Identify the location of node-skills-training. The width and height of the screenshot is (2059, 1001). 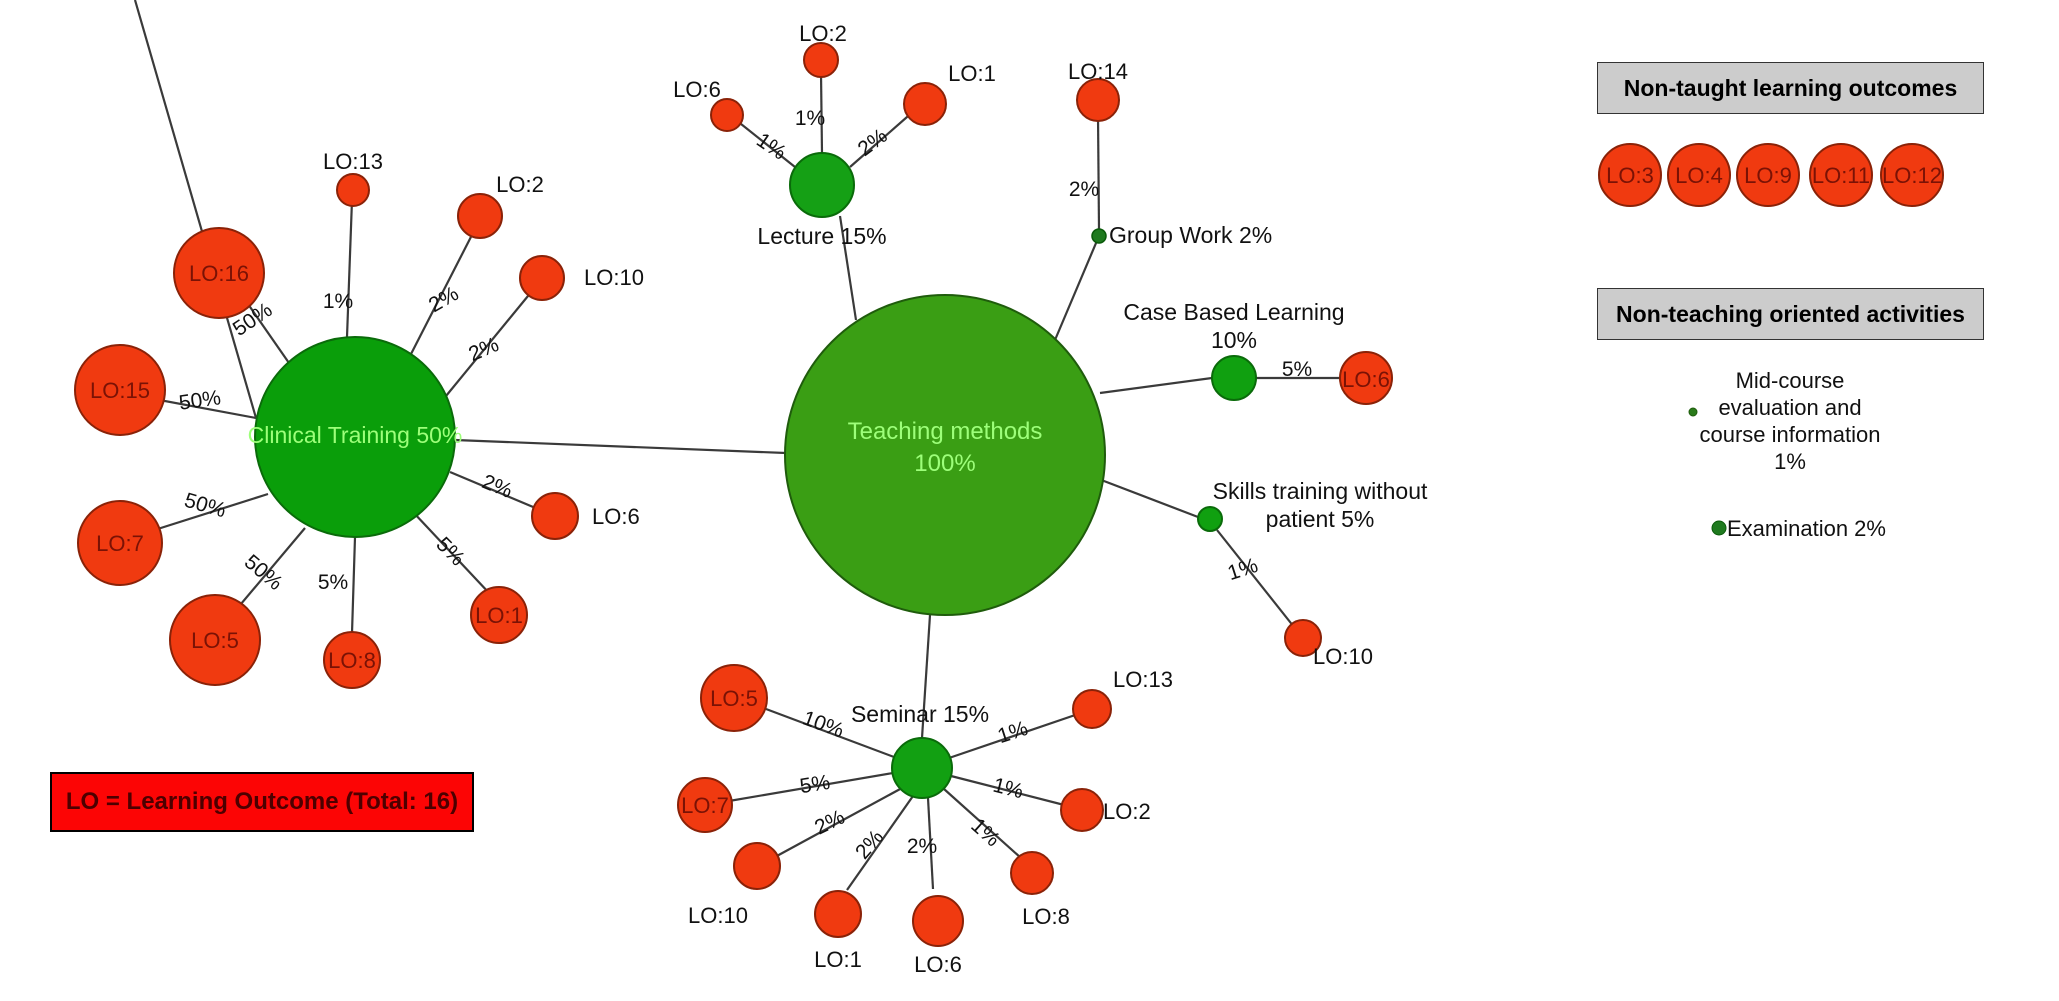
(1210, 519).